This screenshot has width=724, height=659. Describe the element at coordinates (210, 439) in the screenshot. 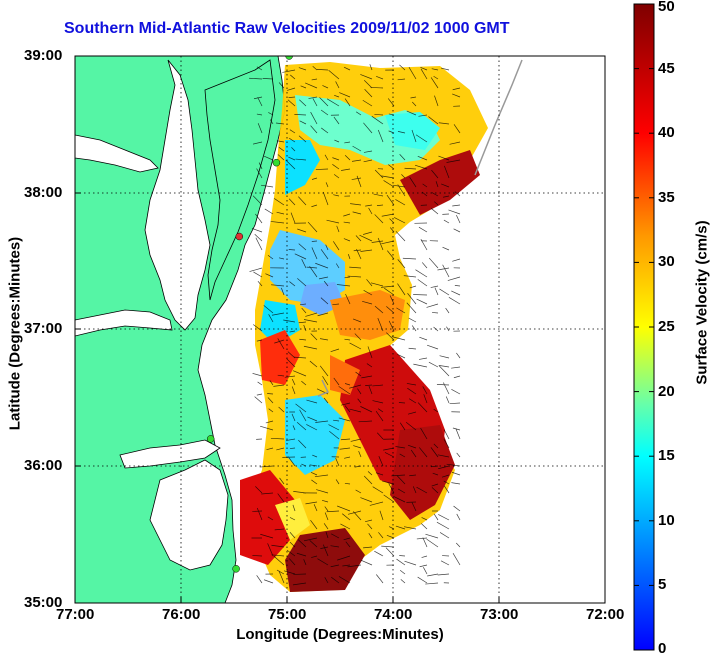

I see `station-marker` at that location.